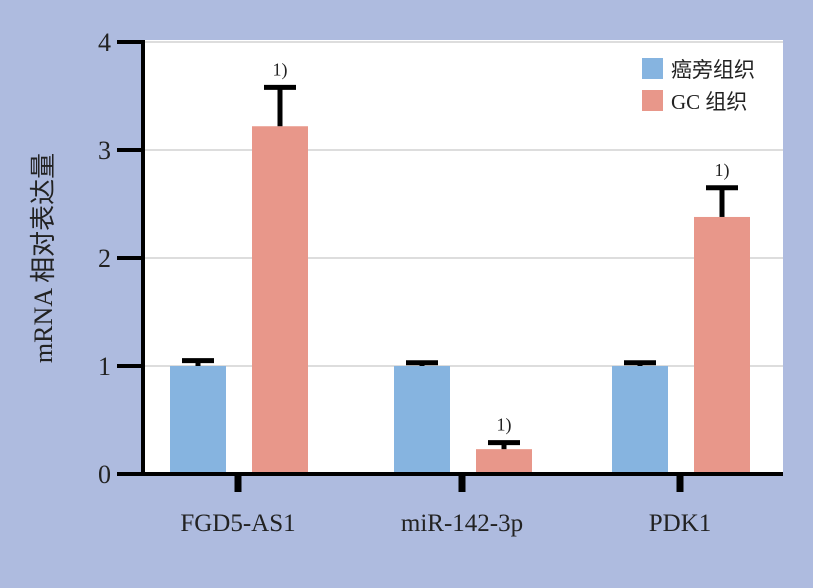 Image resolution: width=813 pixels, height=588 pixels. What do you see at coordinates (680, 523) in the screenshot?
I see `x-tick-label: PDK1` at bounding box center [680, 523].